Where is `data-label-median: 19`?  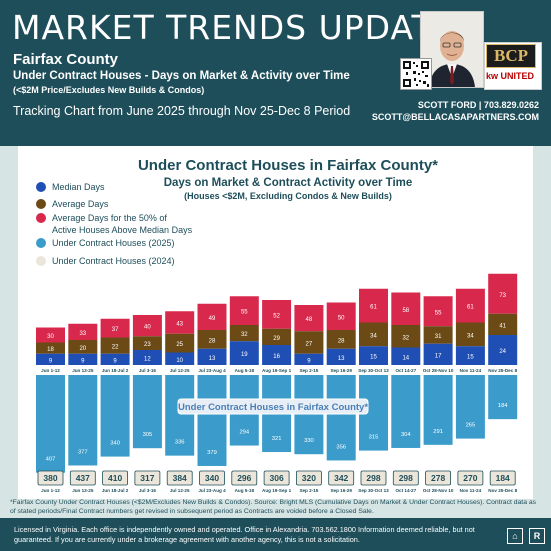
data-label-median: 19 is located at coordinates (244, 355).